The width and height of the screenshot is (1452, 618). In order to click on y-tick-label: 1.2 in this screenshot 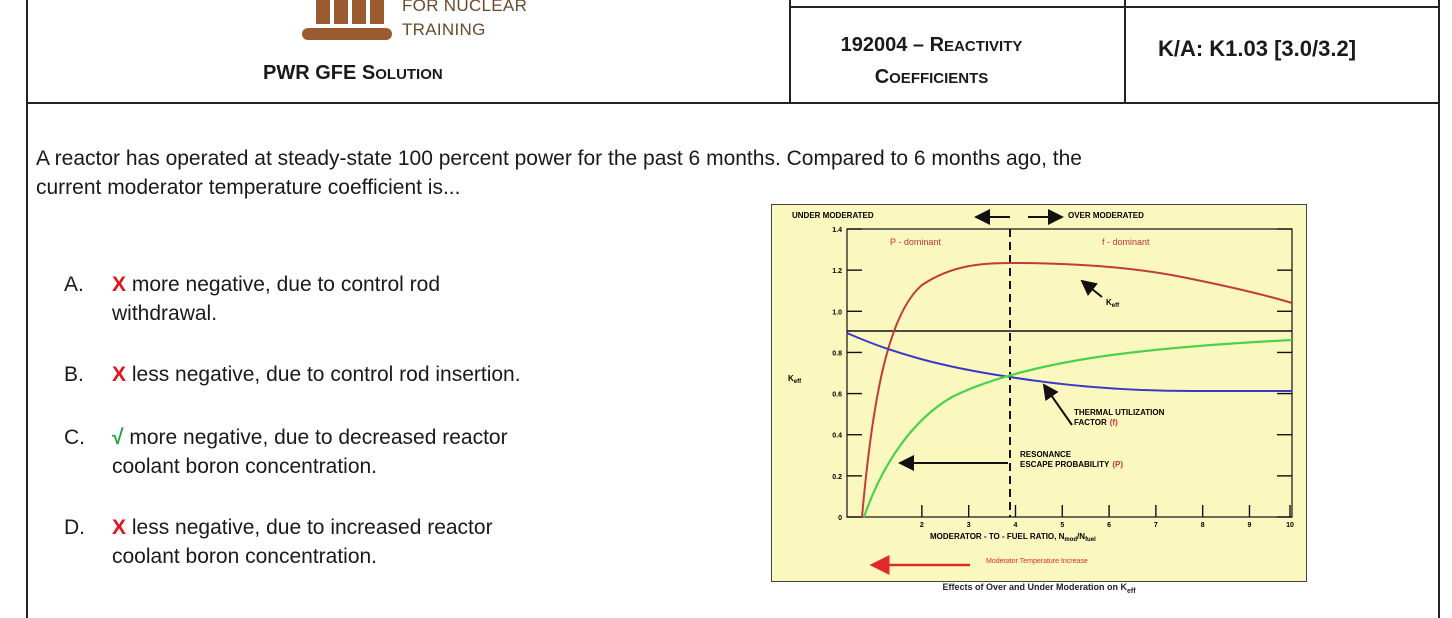, I will do `click(837, 271)`.